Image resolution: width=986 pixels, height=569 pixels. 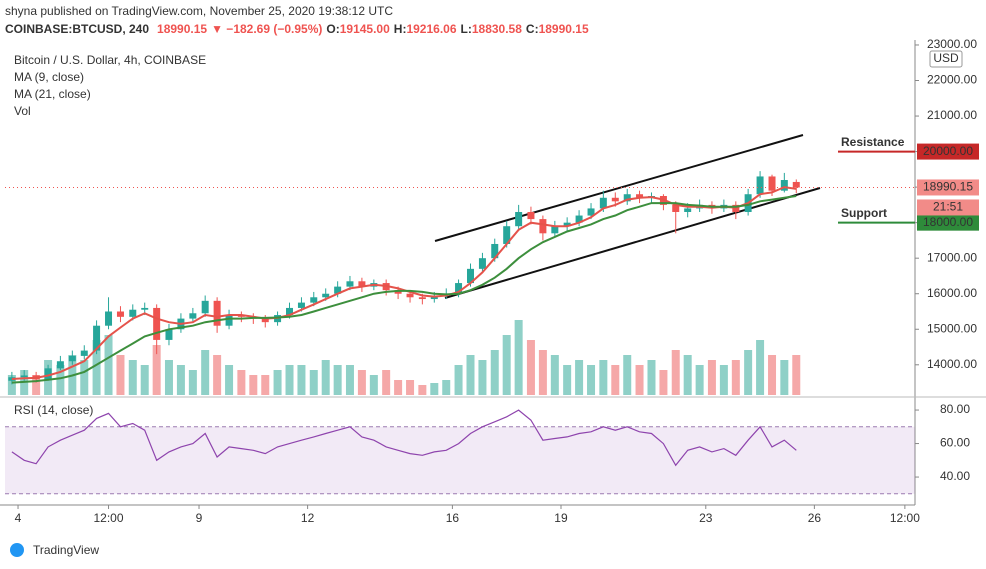 I want to click on rsi-tick-label: 40.00, so click(x=955, y=476).